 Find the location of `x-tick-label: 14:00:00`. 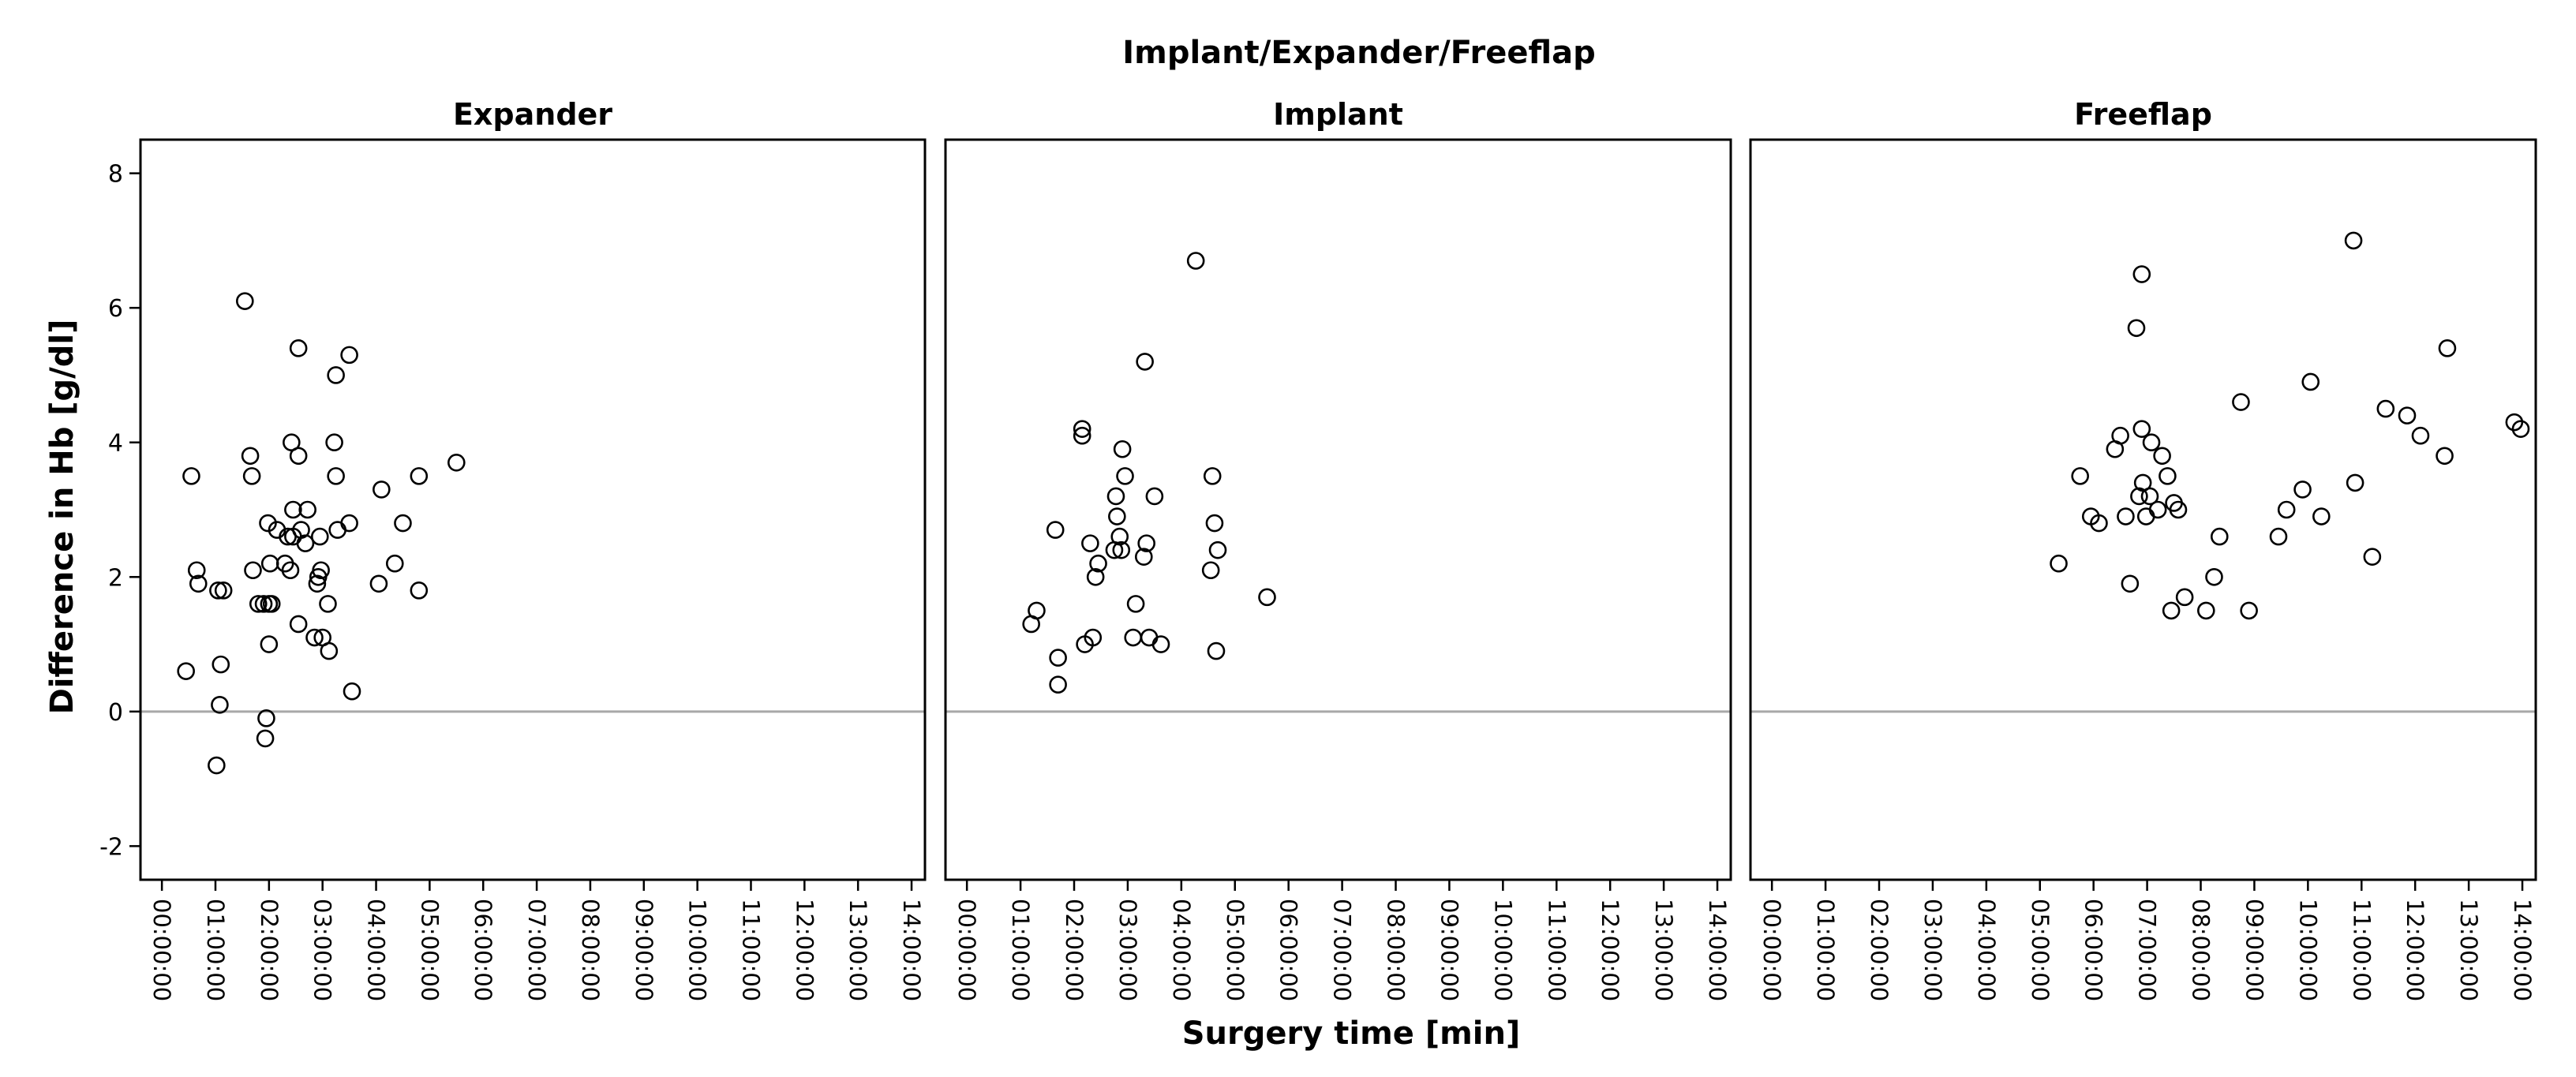

x-tick-label: 14:00:00 is located at coordinates (2522, 950).